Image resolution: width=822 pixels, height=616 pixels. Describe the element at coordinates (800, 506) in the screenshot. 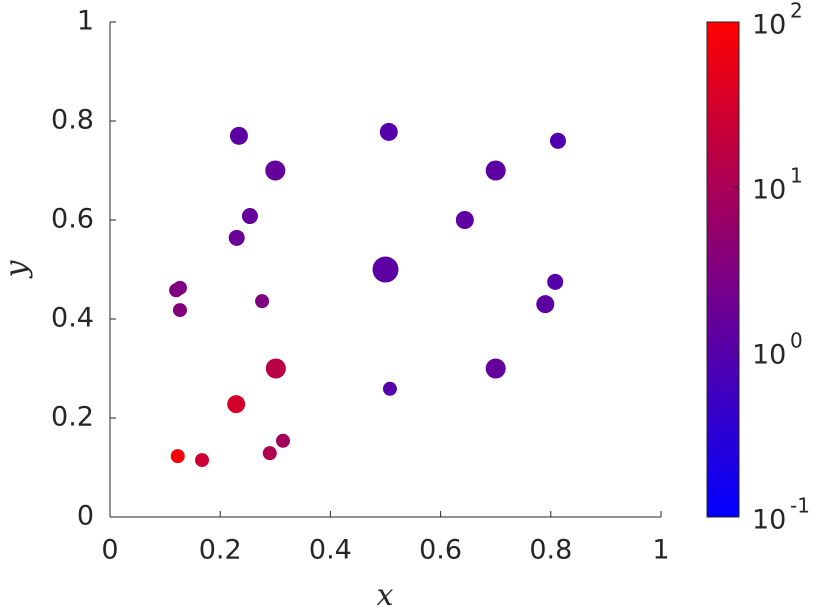

I see `colorbar-tick-exponent: -1` at that location.